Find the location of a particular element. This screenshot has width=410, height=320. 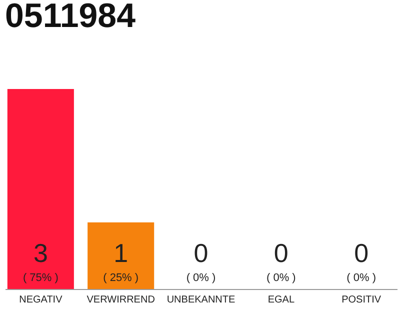

annotation: ( 25% ) is located at coordinates (121, 278).